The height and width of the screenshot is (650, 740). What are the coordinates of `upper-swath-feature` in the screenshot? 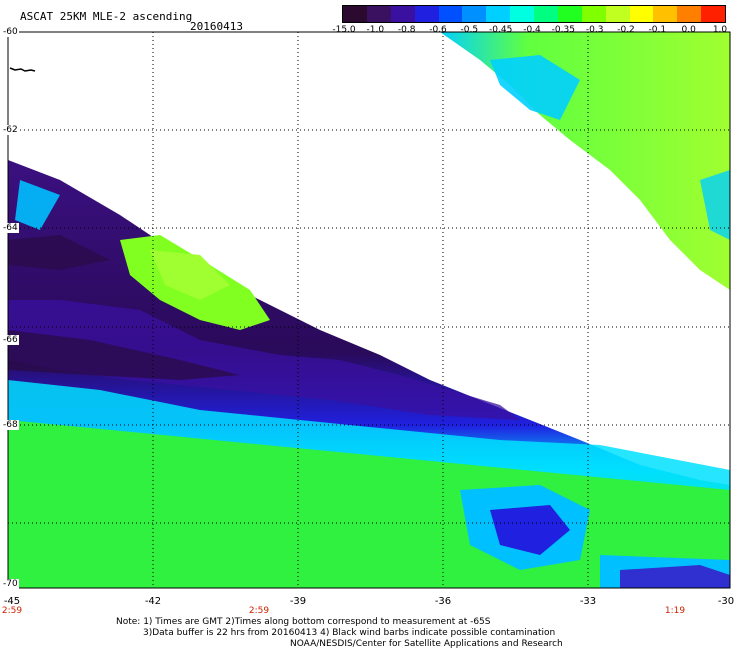 It's located at (535, 87).